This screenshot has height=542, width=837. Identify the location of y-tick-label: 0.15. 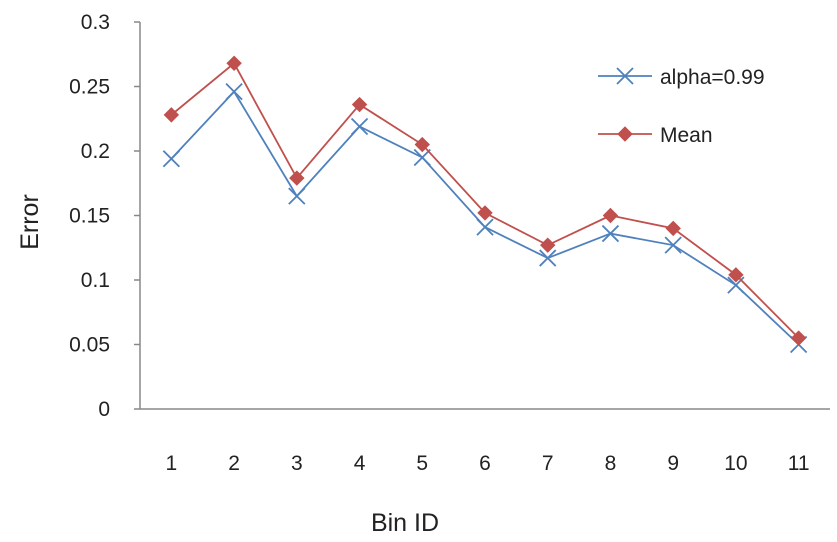
(89, 216).